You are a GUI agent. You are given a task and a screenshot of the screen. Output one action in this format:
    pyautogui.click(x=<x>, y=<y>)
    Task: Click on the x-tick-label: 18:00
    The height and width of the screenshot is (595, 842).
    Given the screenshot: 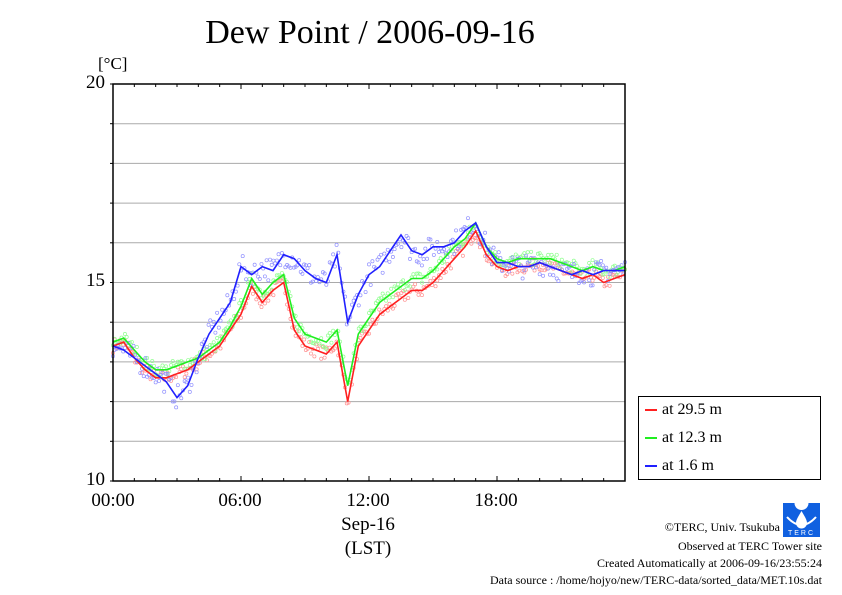 What is the action you would take?
    pyautogui.click(x=496, y=500)
    